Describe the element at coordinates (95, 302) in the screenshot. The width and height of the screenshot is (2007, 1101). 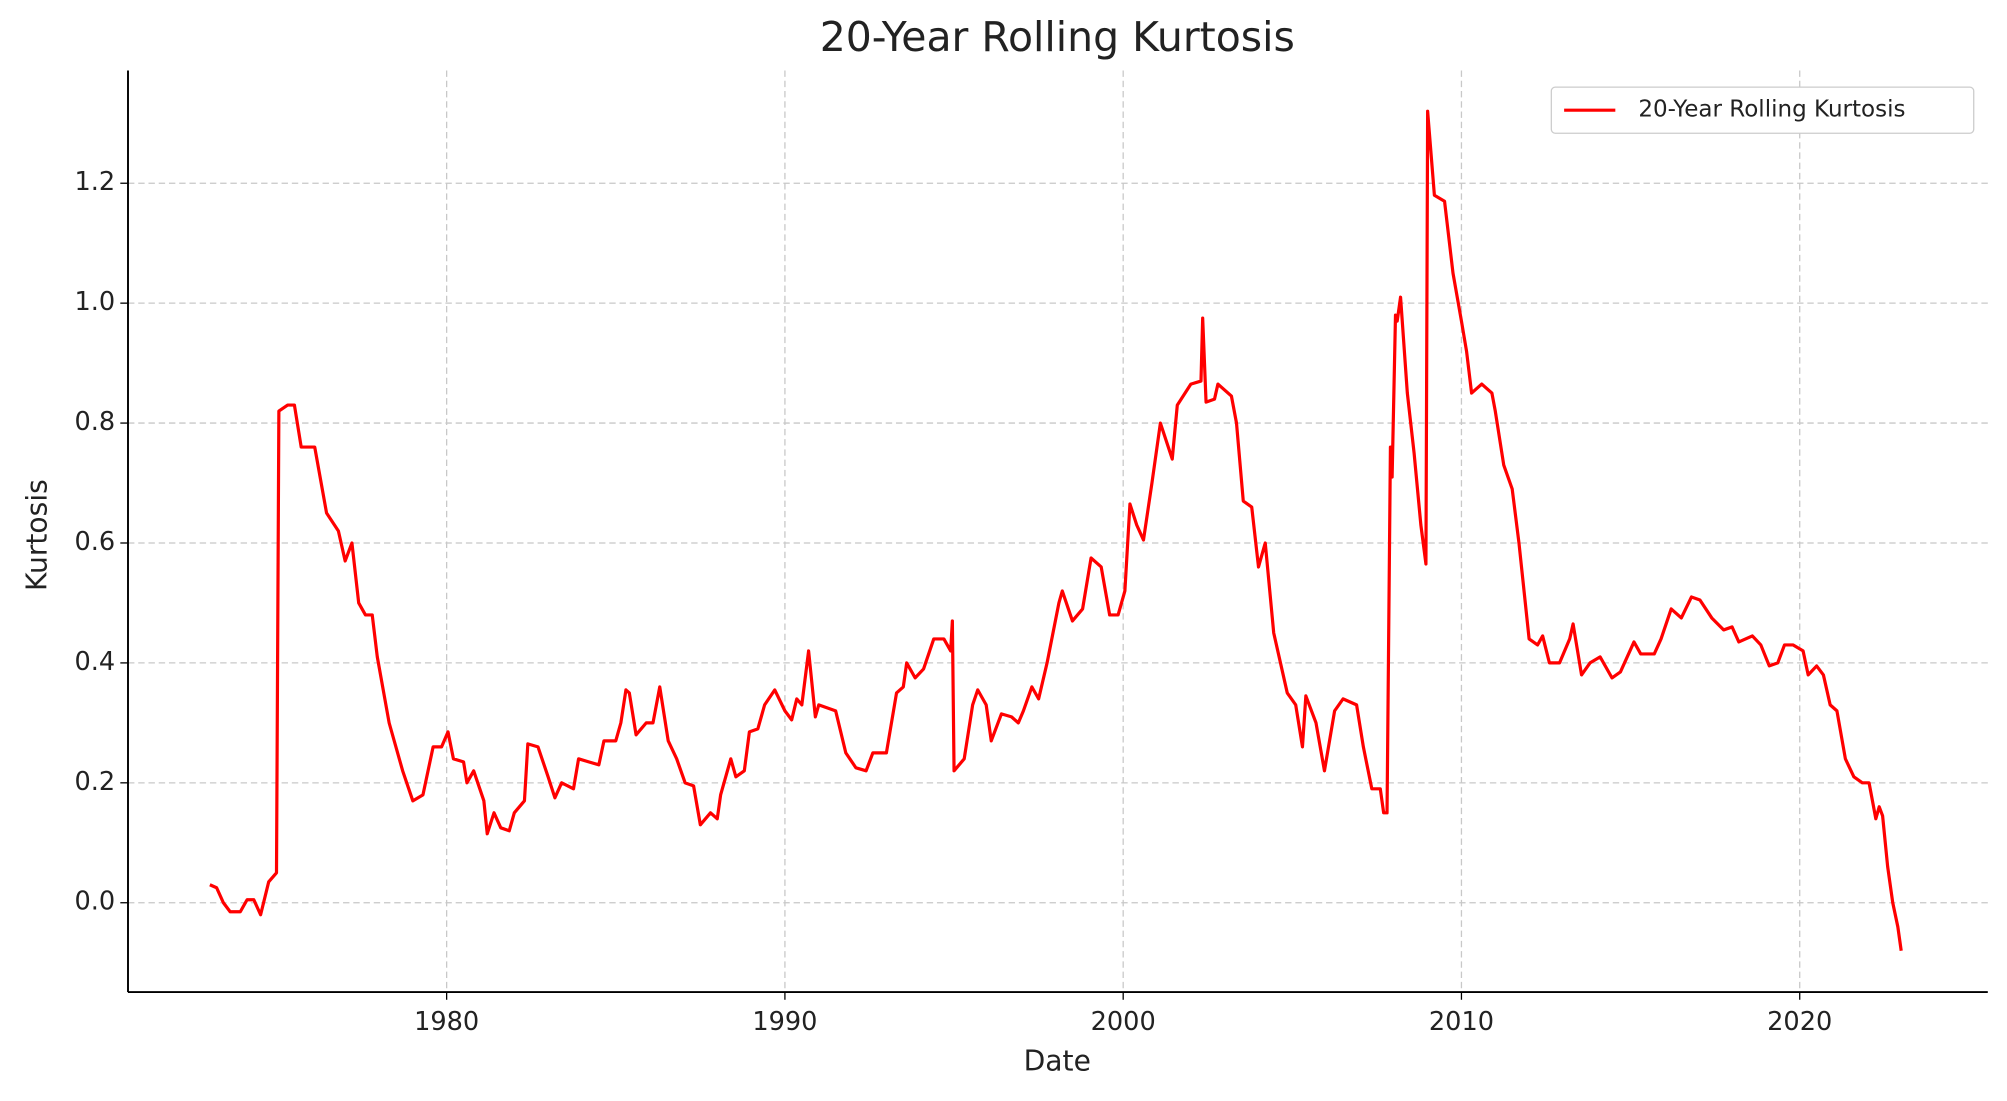
I see `y-tick-label: 1.0` at that location.